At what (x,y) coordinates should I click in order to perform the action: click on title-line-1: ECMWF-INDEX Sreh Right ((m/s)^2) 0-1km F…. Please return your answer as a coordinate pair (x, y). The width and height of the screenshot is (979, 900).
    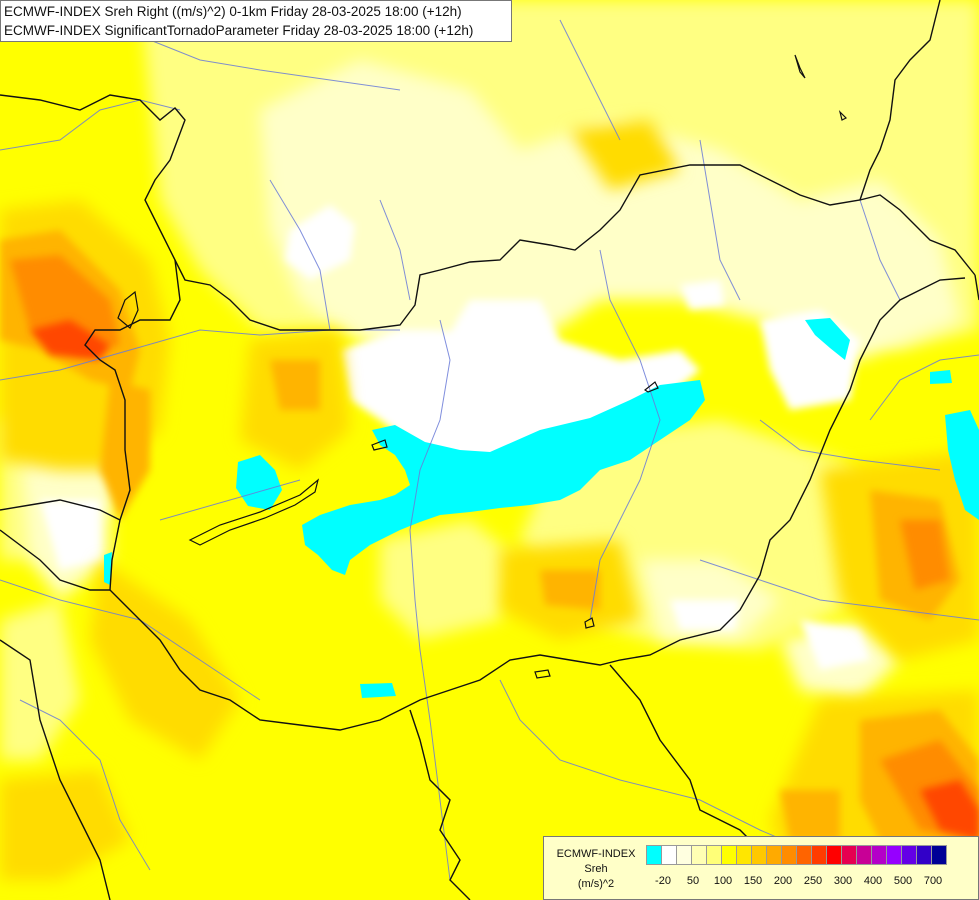
    Looking at the image, I should click on (233, 11).